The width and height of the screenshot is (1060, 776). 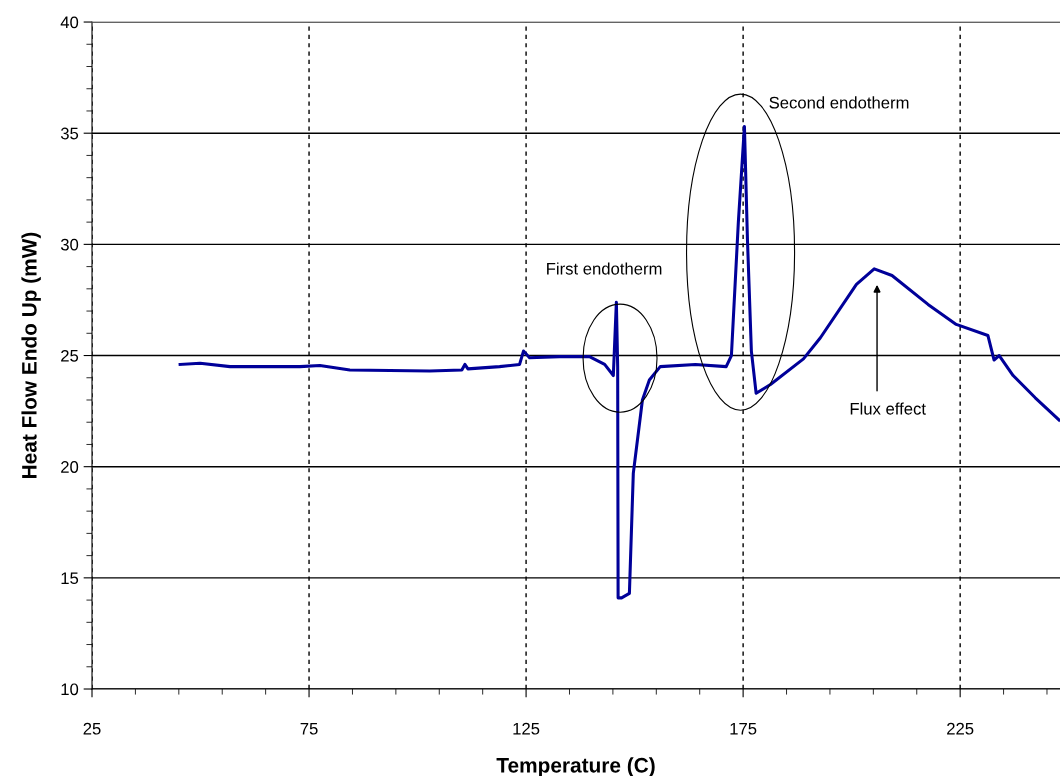 I want to click on x-axis-title: Temperature (C), so click(x=575, y=766).